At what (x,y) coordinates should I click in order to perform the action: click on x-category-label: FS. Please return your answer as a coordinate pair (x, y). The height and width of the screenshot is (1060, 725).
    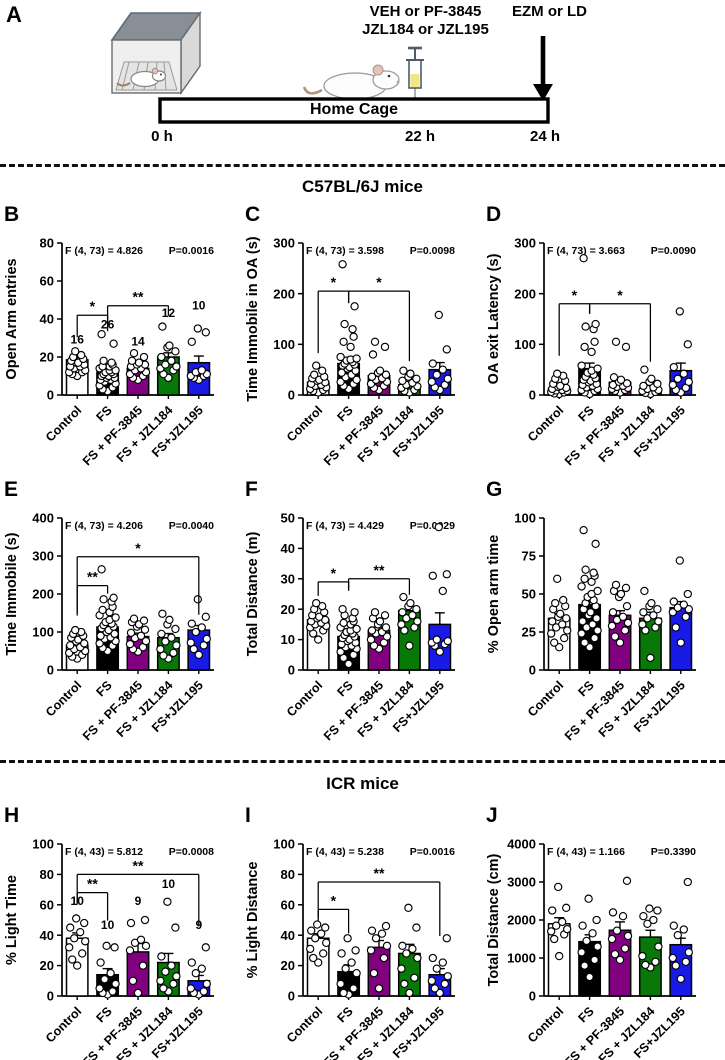
    Looking at the image, I should click on (586, 413).